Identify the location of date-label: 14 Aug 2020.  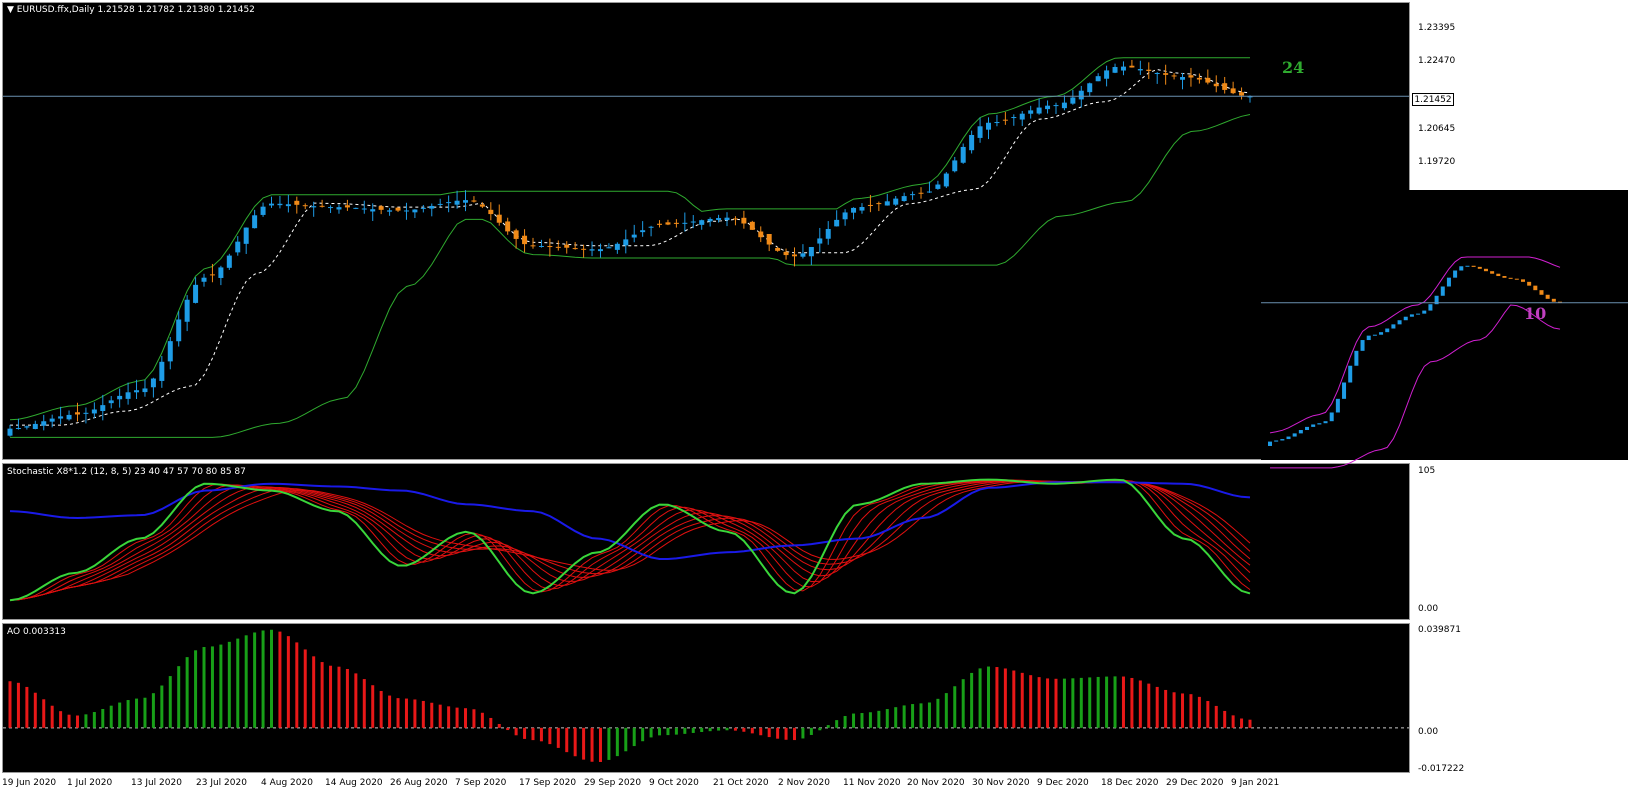
(354, 783).